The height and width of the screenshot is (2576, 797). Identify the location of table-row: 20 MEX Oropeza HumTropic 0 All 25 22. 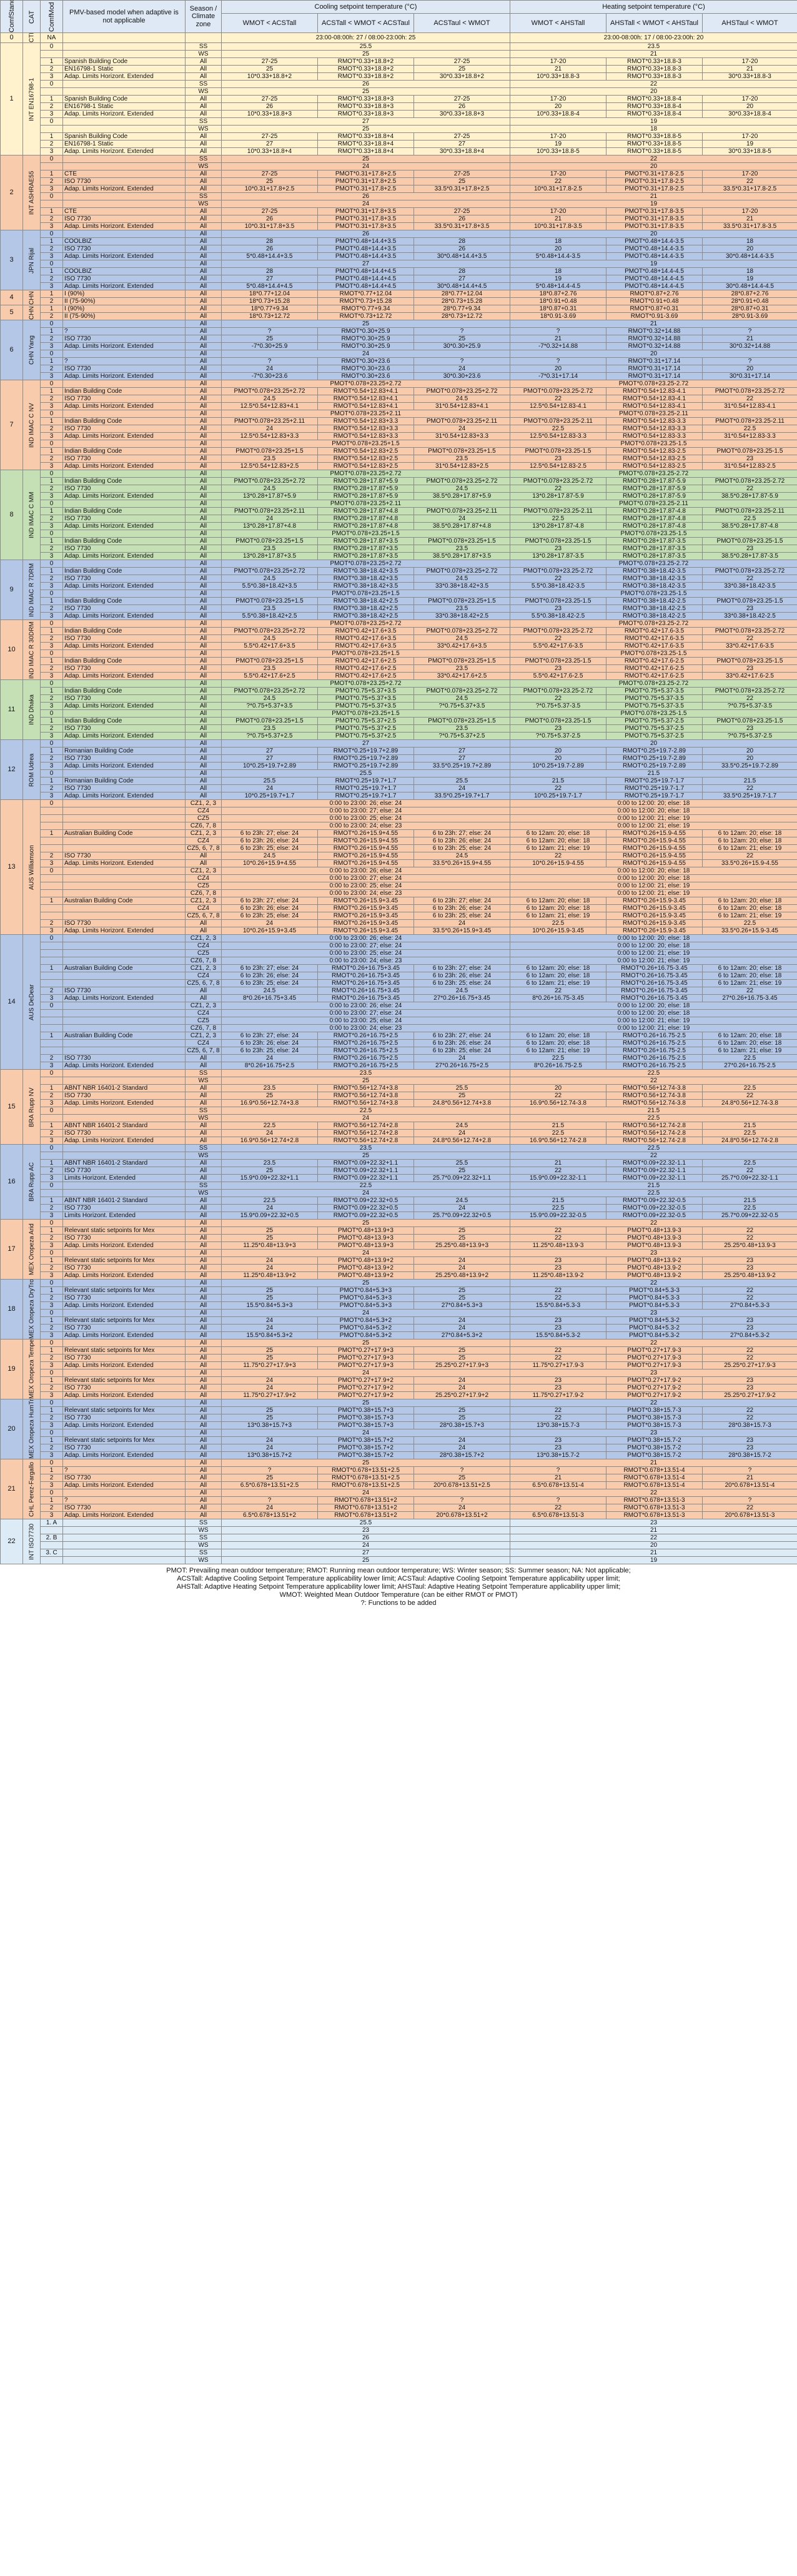
(398, 1429).